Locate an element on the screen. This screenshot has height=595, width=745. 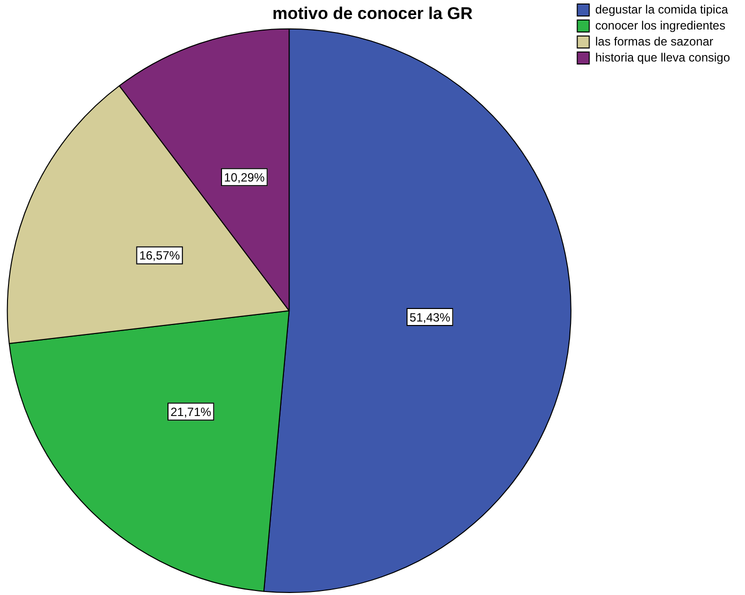
legend-label: degustar la comida tipica is located at coordinates (661, 9).